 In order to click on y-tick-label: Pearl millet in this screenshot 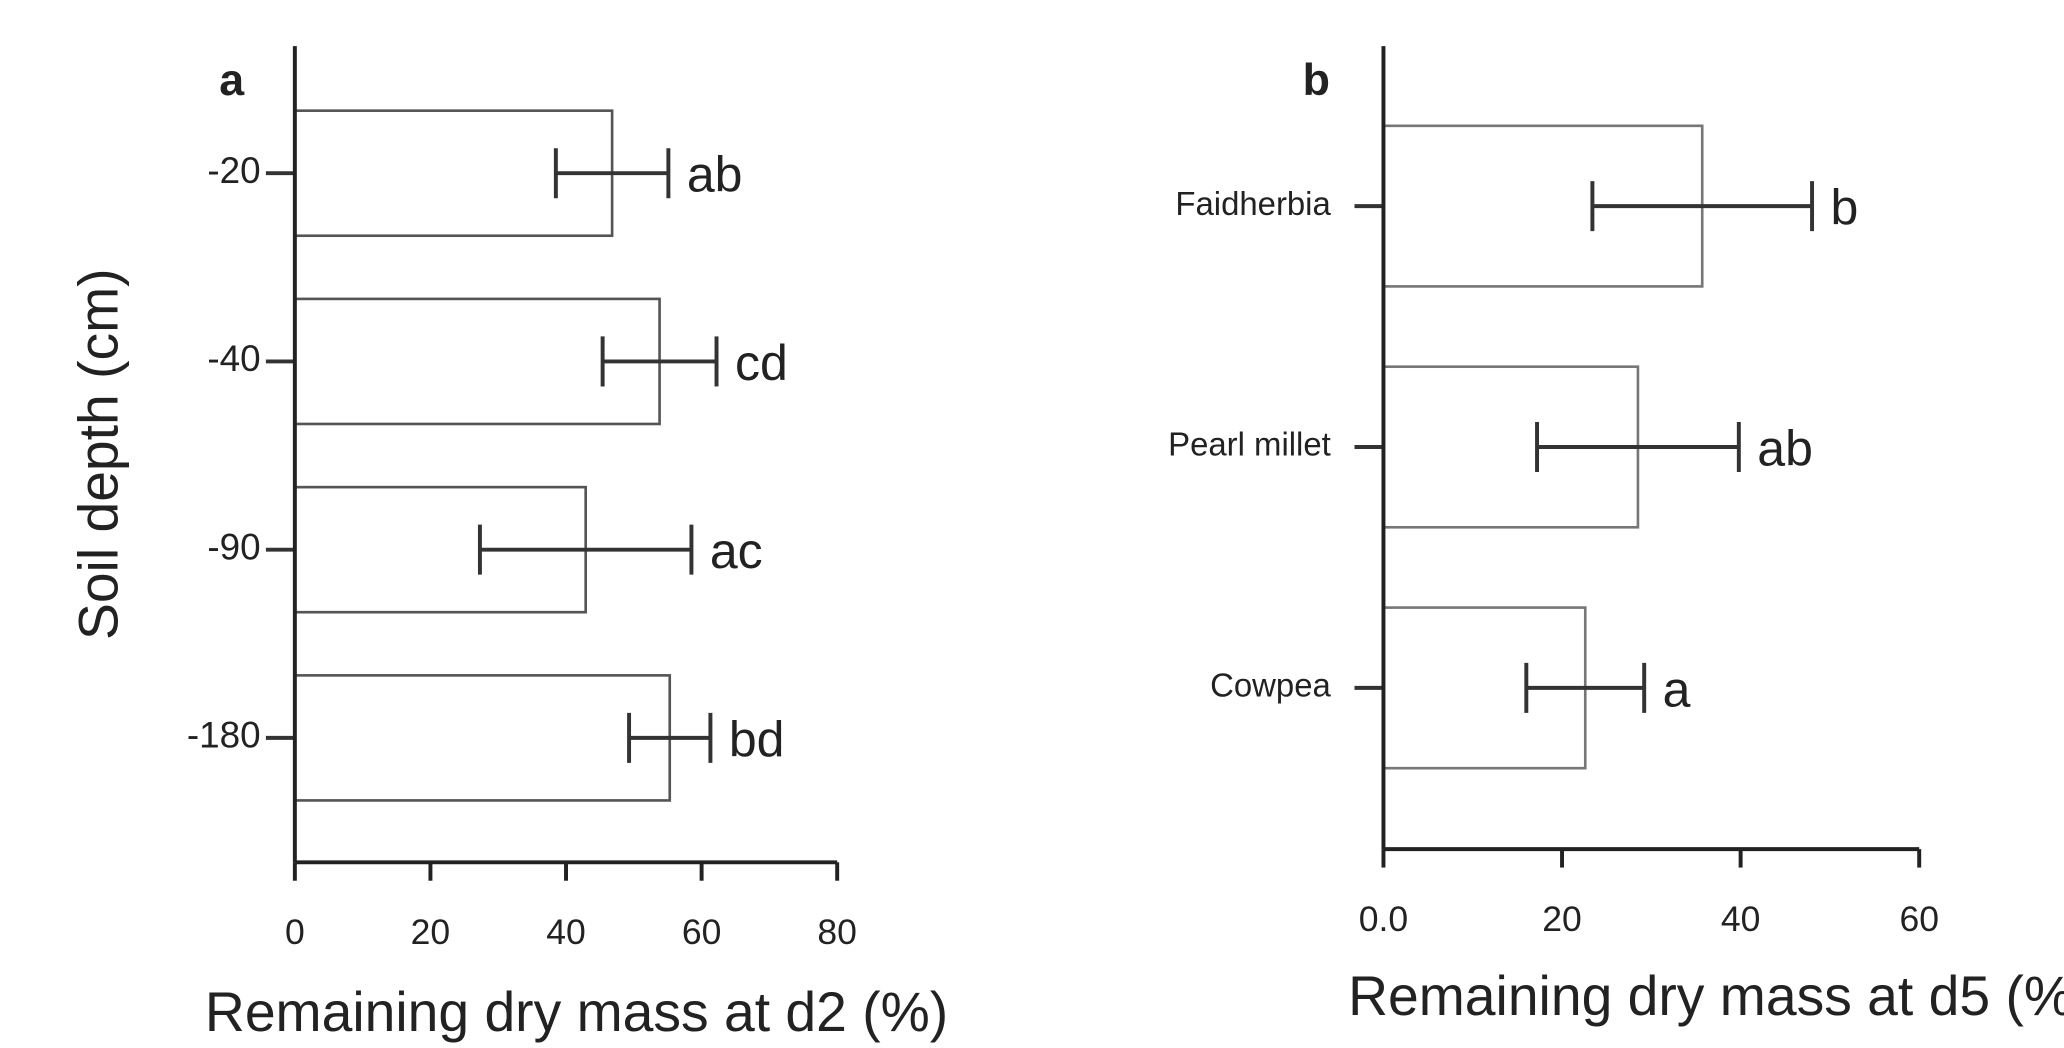, I will do `click(1249, 444)`.